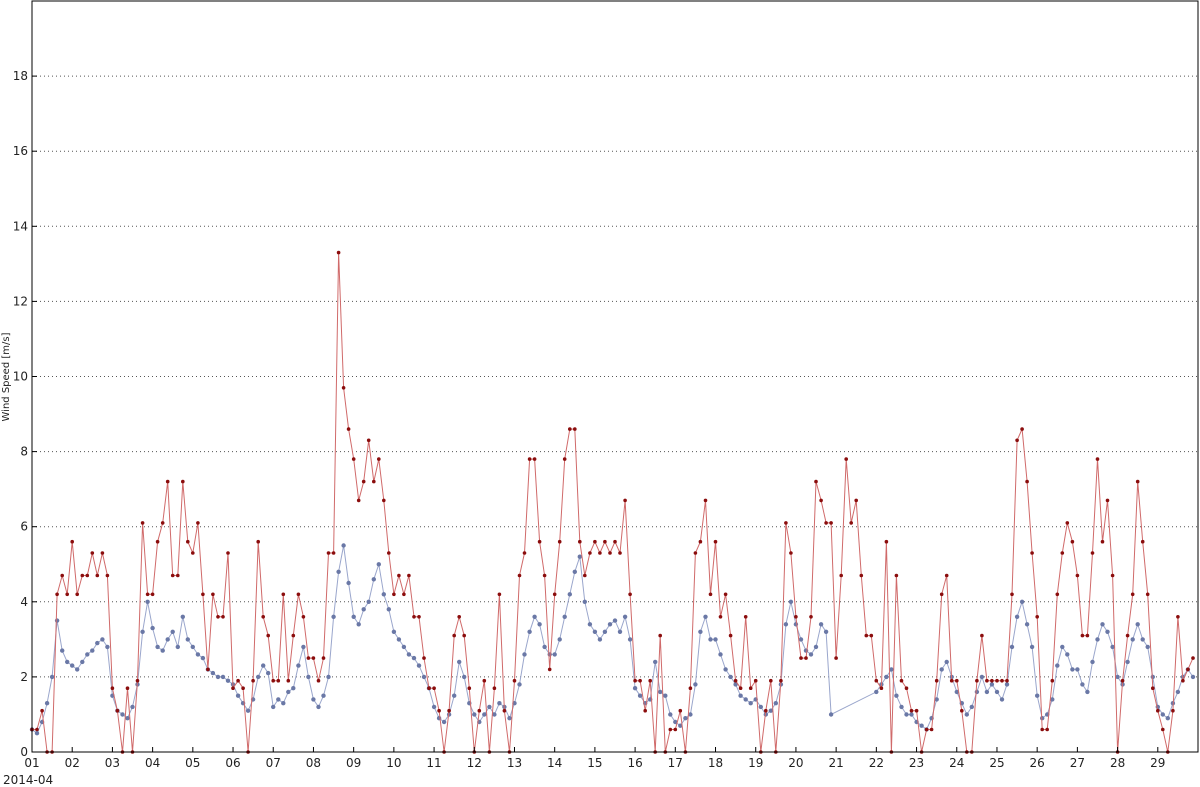  What do you see at coordinates (192, 763) in the screenshot?
I see `x-tick-label: 05` at bounding box center [192, 763].